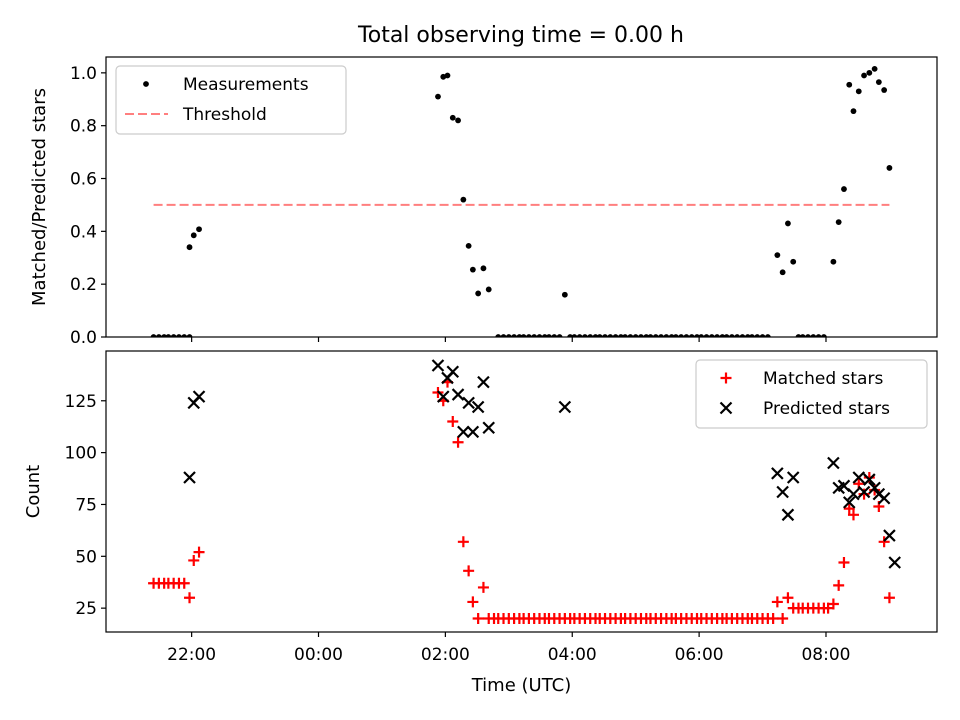  I want to click on x-tick-label: 08:00, so click(825, 655).